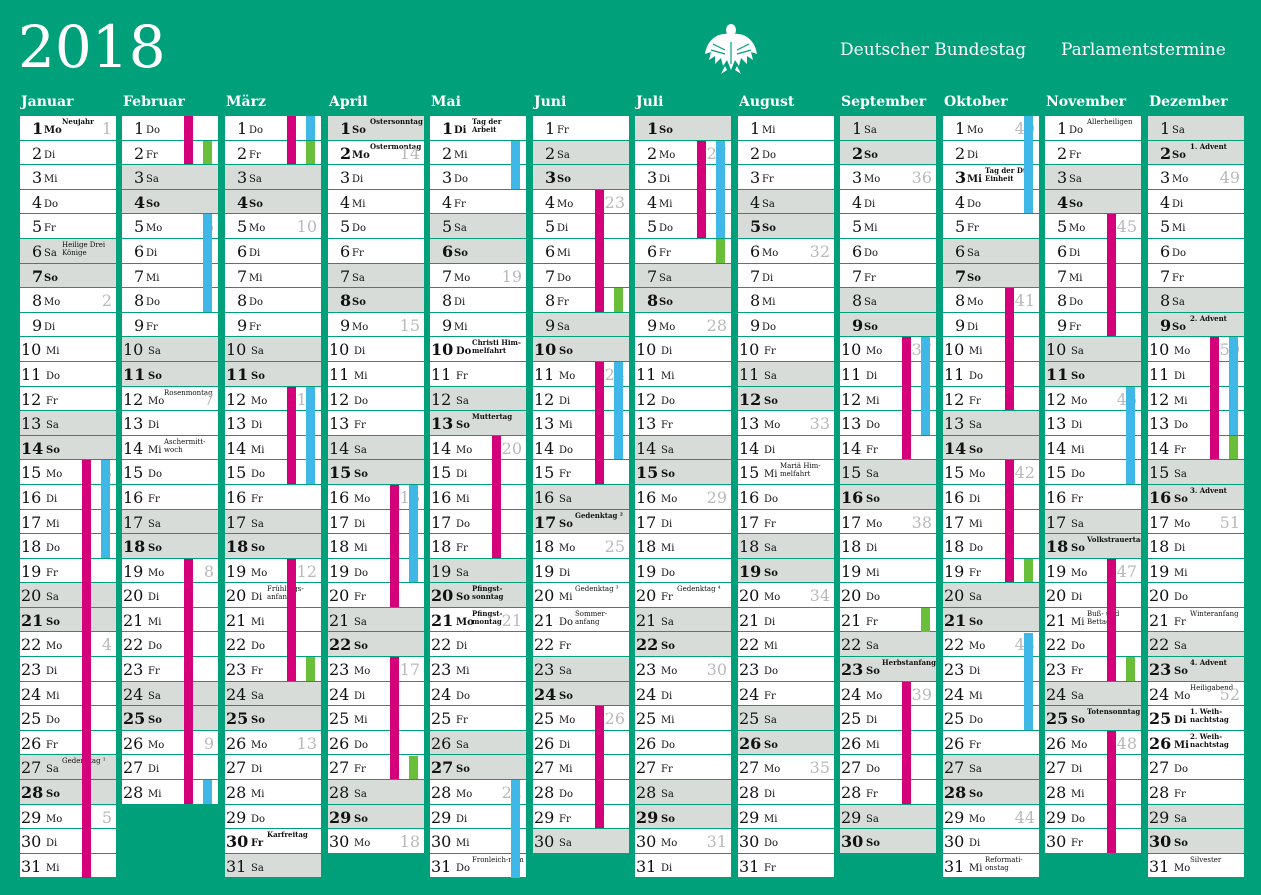 This screenshot has height=895, width=1261. Describe the element at coordinates (68, 546) in the screenshot. I see `day-cell: 18 Do` at that location.